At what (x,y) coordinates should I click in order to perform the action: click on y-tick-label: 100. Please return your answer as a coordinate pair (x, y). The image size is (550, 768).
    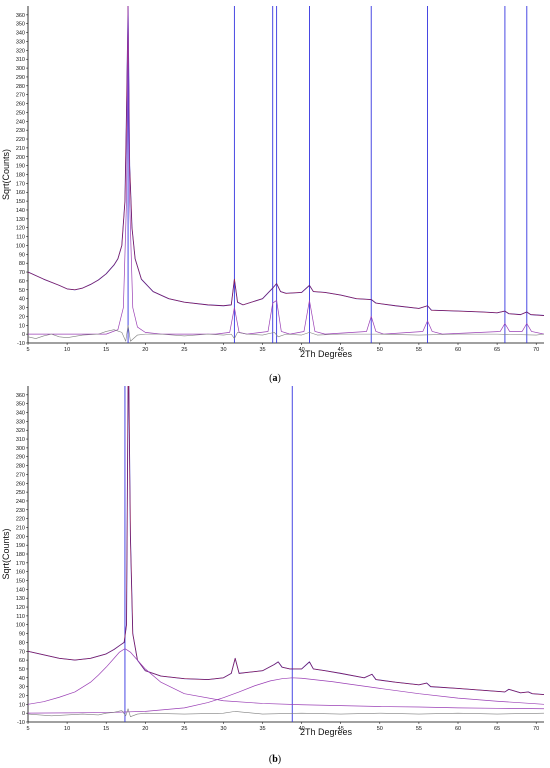
    Looking at the image, I should click on (20, 246).